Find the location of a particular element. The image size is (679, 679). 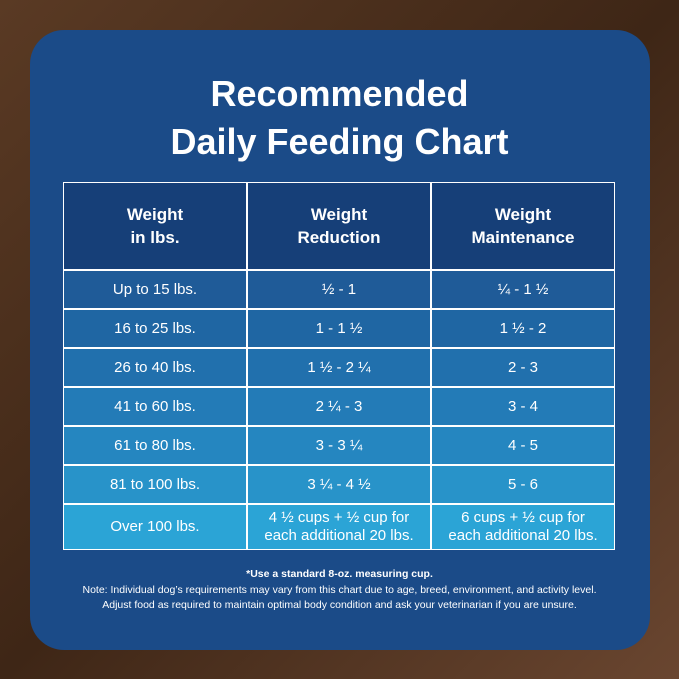

cell-text: 3 - 4 is located at coordinates (522, 406).